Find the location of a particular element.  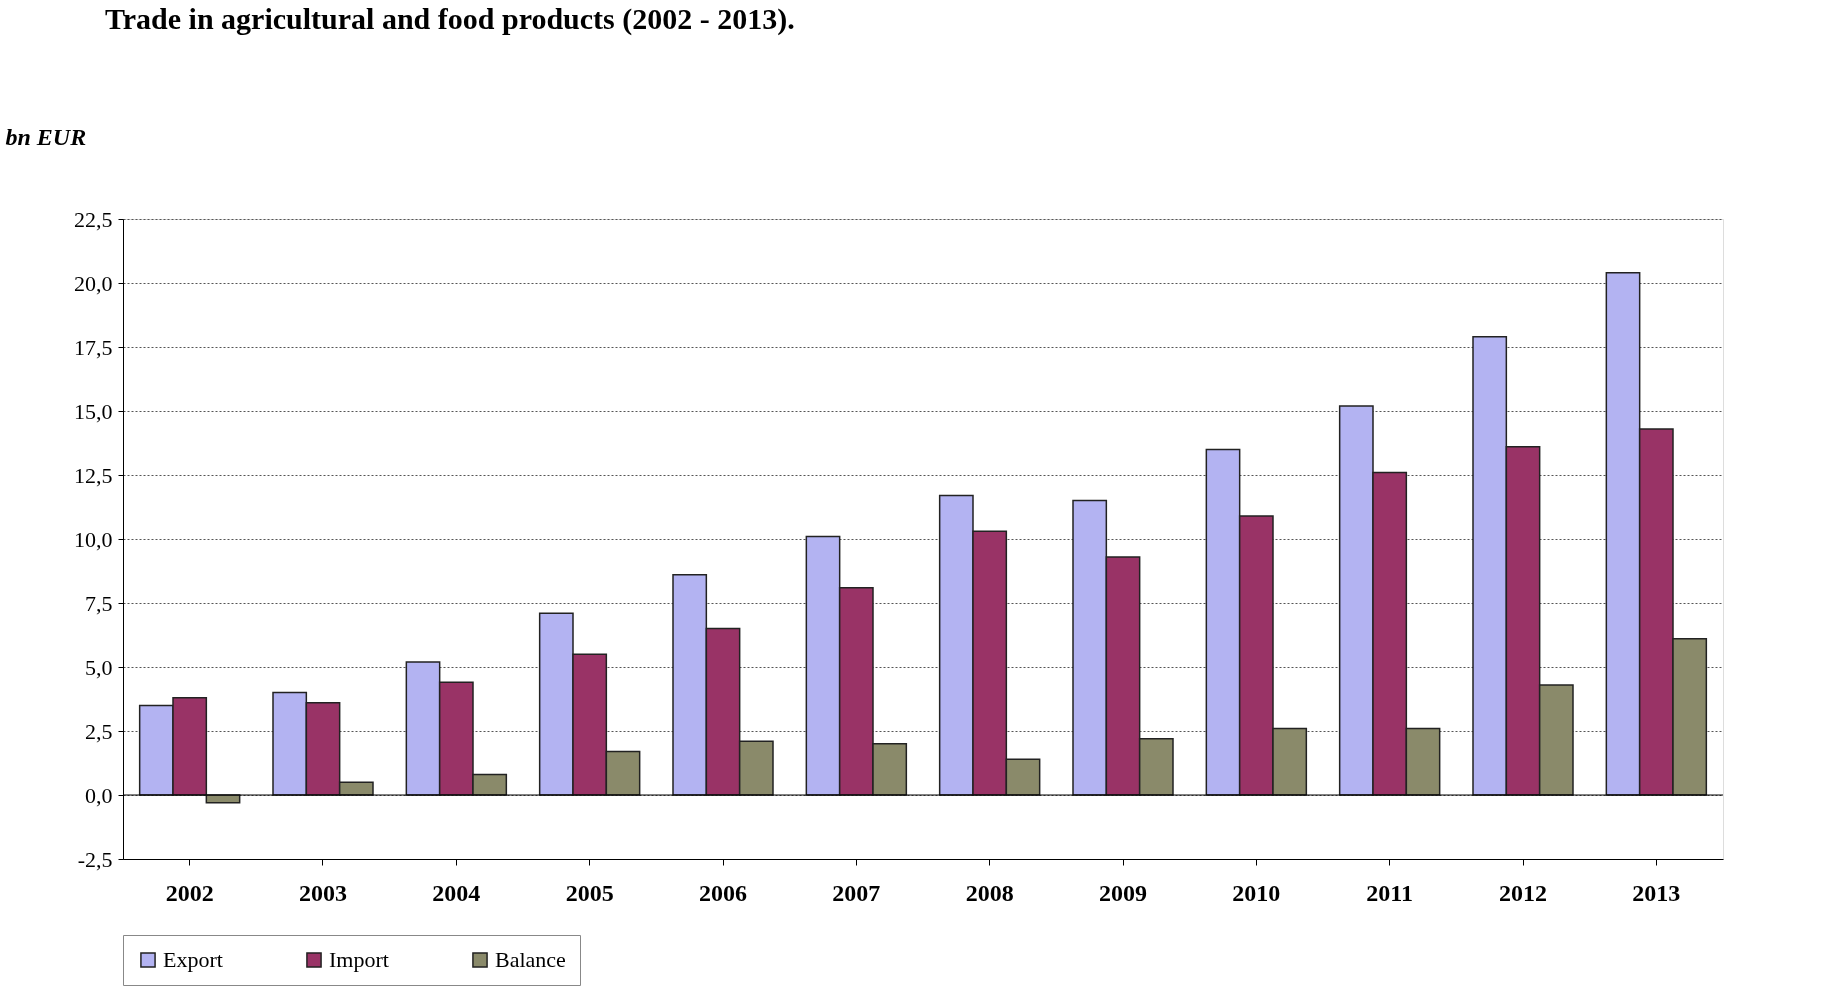

x-tick-label: 2005 is located at coordinates (589, 892).